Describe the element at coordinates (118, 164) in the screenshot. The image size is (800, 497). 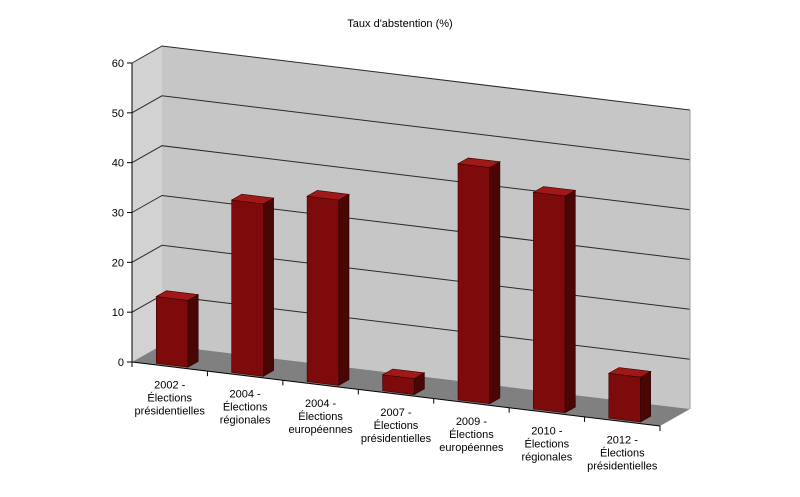
I see `value-tick-label: 40` at that location.